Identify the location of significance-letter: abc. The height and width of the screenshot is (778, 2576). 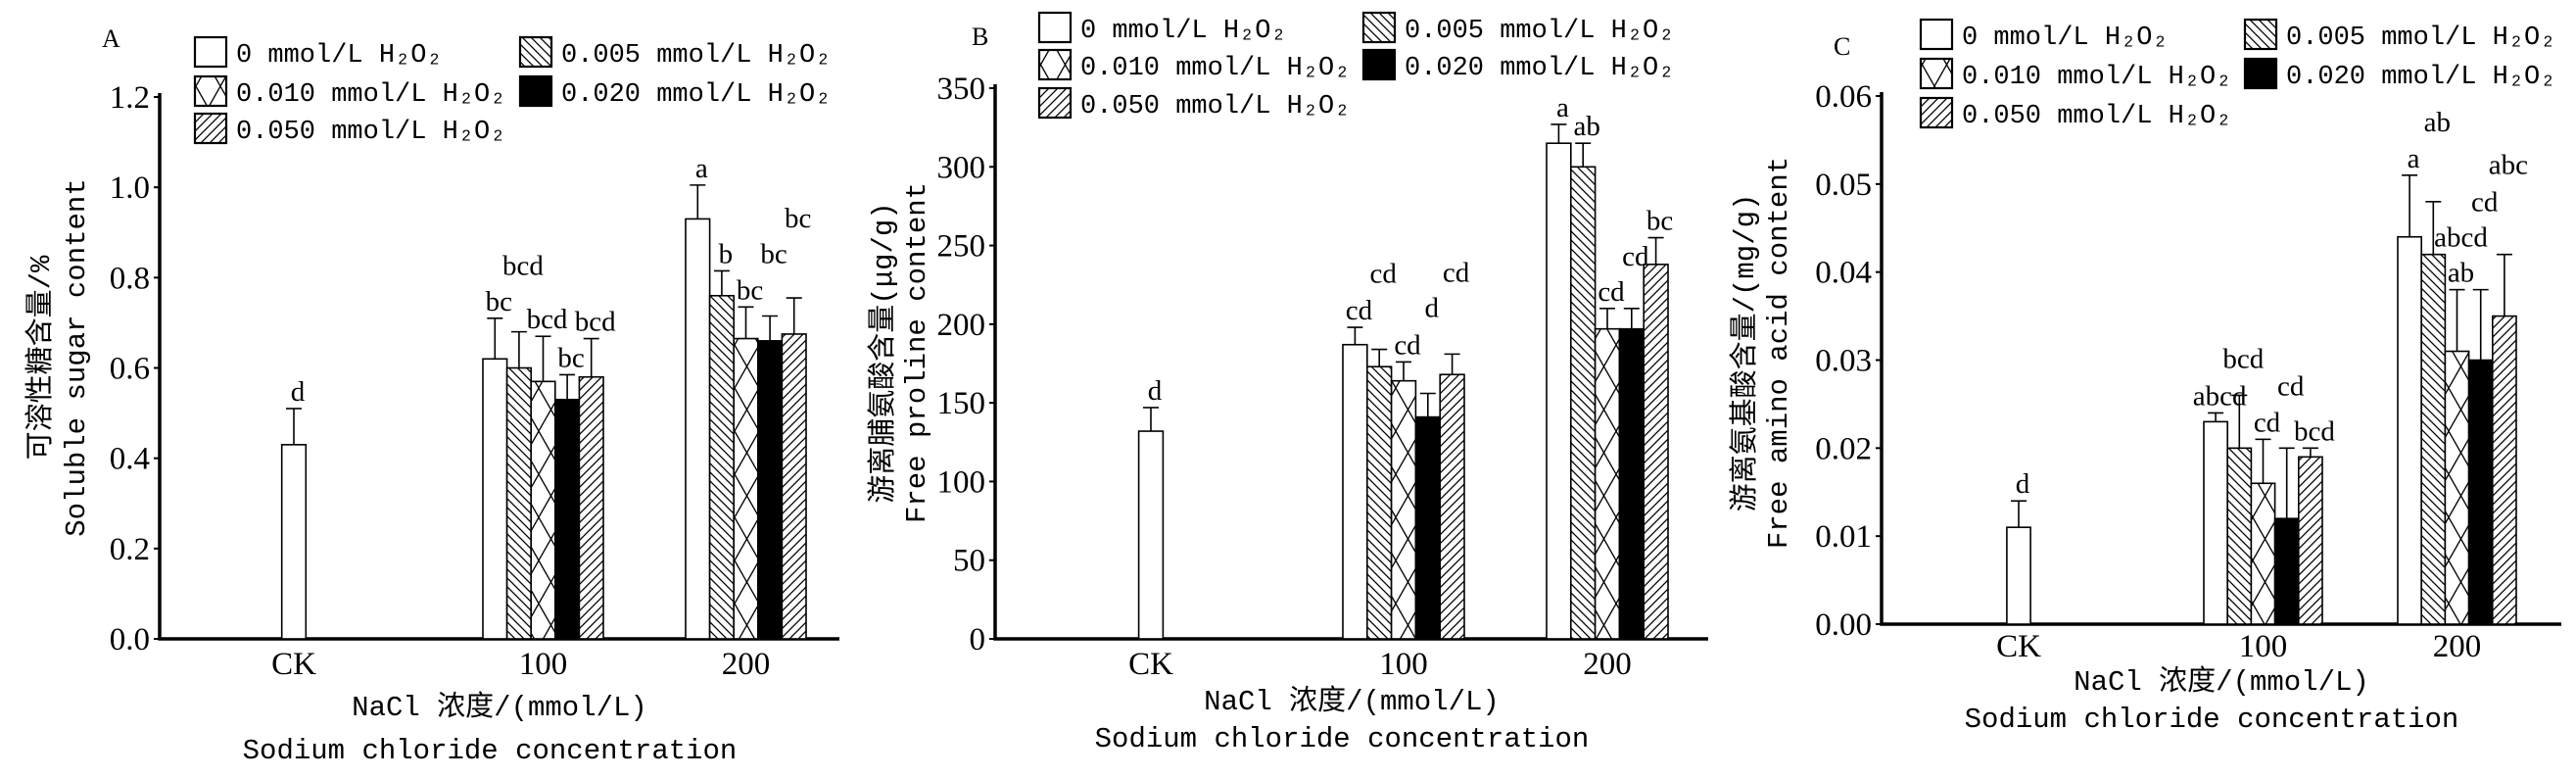
(2508, 166).